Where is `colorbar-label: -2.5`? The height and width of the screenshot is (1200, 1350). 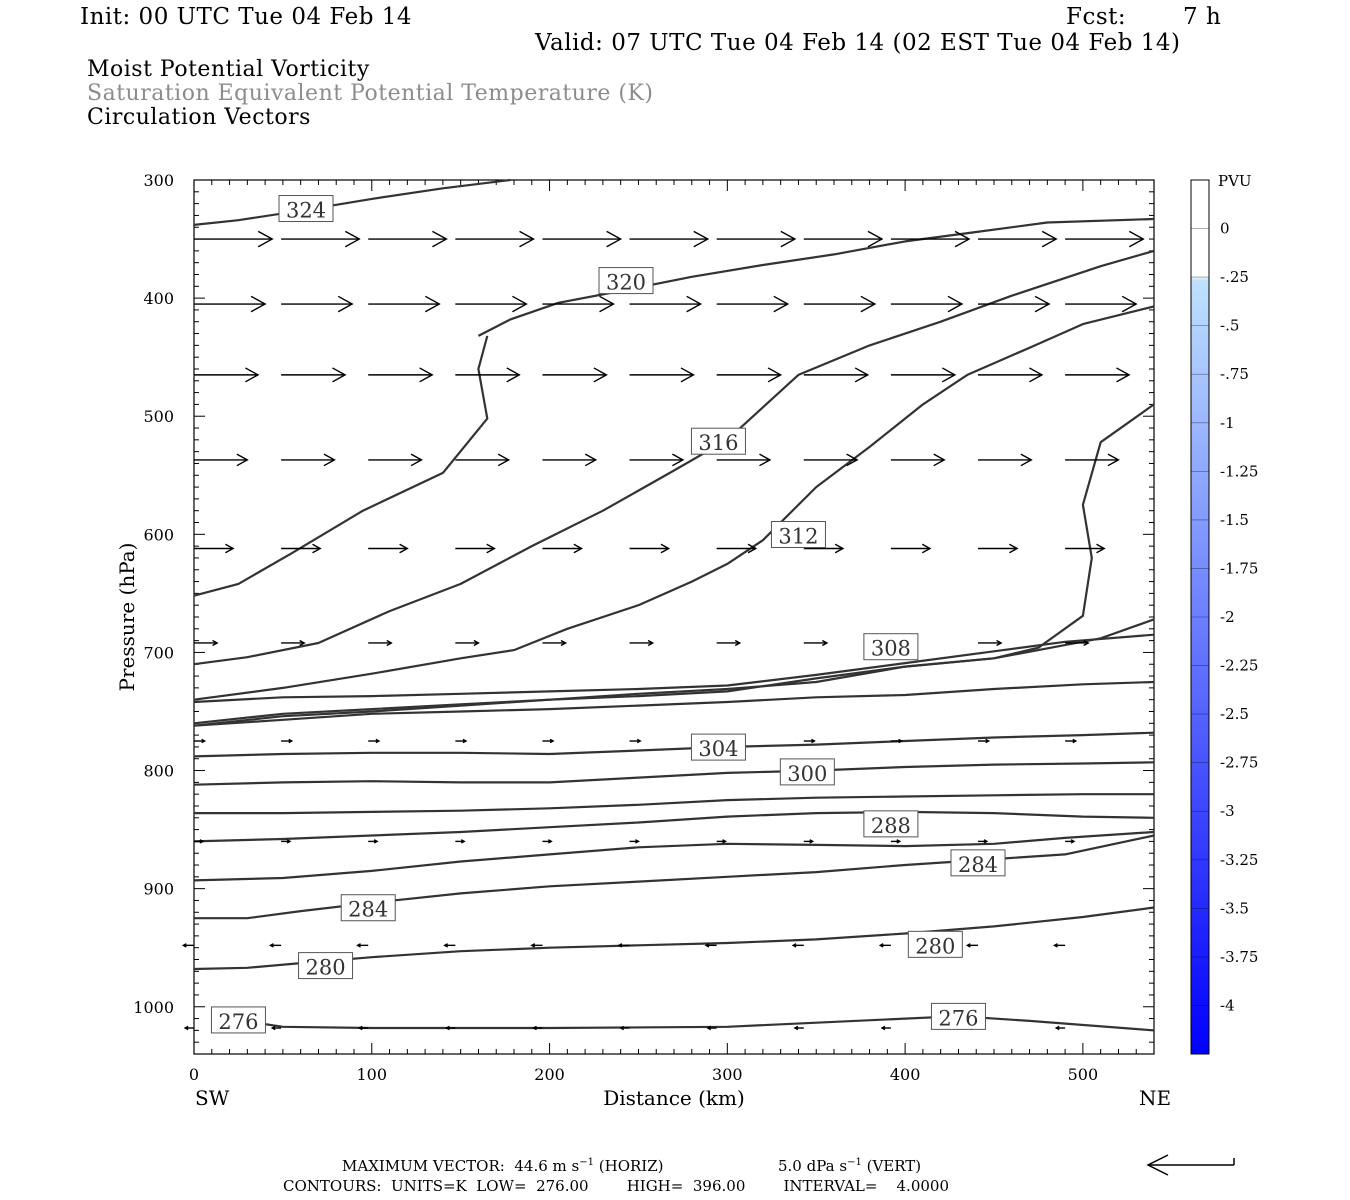
colorbar-label: -2.5 is located at coordinates (1234, 714).